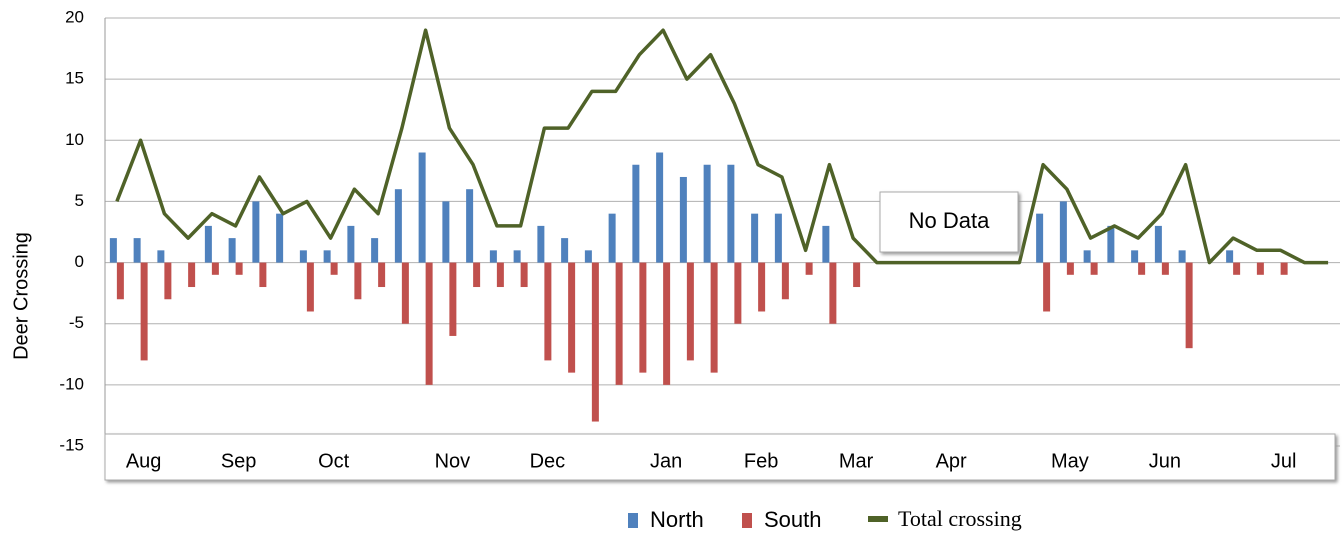  What do you see at coordinates (960, 518) in the screenshot?
I see `legend-label: Total crossing` at bounding box center [960, 518].